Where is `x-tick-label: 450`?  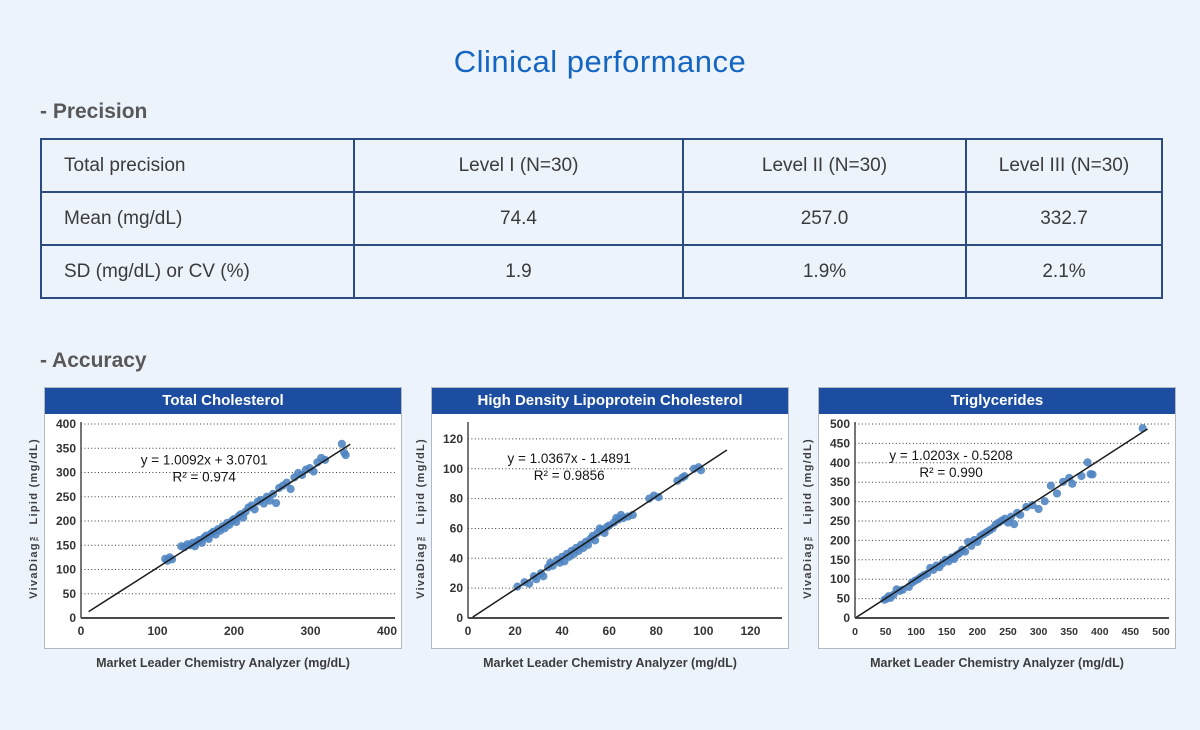 x-tick-label: 450 is located at coordinates (1131, 632).